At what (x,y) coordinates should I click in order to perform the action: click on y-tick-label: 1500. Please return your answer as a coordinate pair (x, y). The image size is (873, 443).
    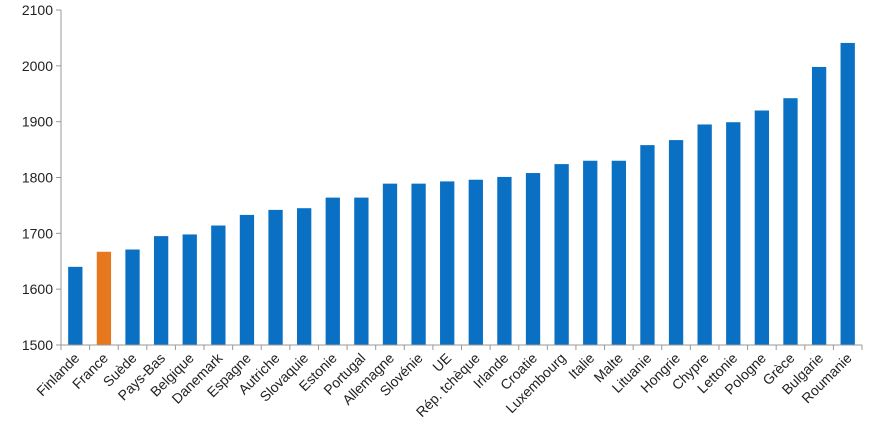
    Looking at the image, I should click on (37, 345).